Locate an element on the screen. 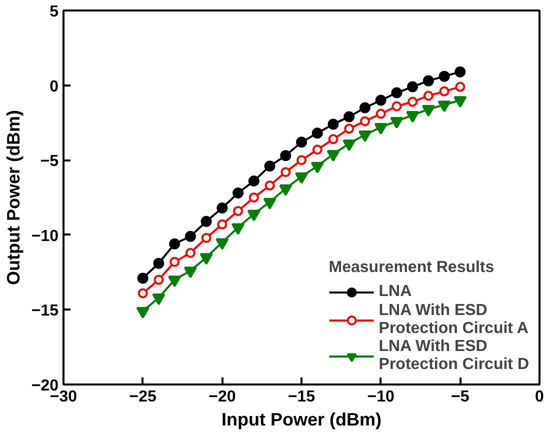 The width and height of the screenshot is (559, 432). x-axis-title: Input Power (dBm) is located at coordinates (302, 420).